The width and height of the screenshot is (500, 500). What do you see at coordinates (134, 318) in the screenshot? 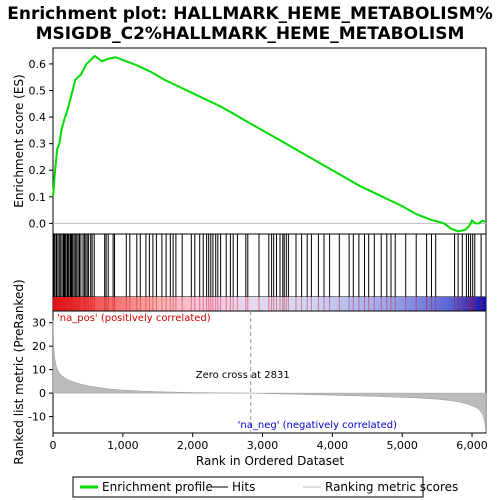
I see `positive-label: 'na_pos' (positively correlated)` at bounding box center [134, 318].